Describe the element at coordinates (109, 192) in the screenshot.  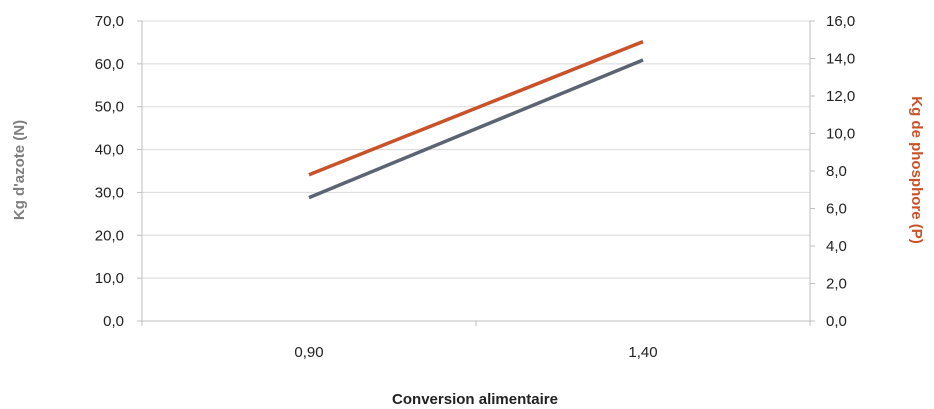
I see `left-tick-label: 30,0` at that location.